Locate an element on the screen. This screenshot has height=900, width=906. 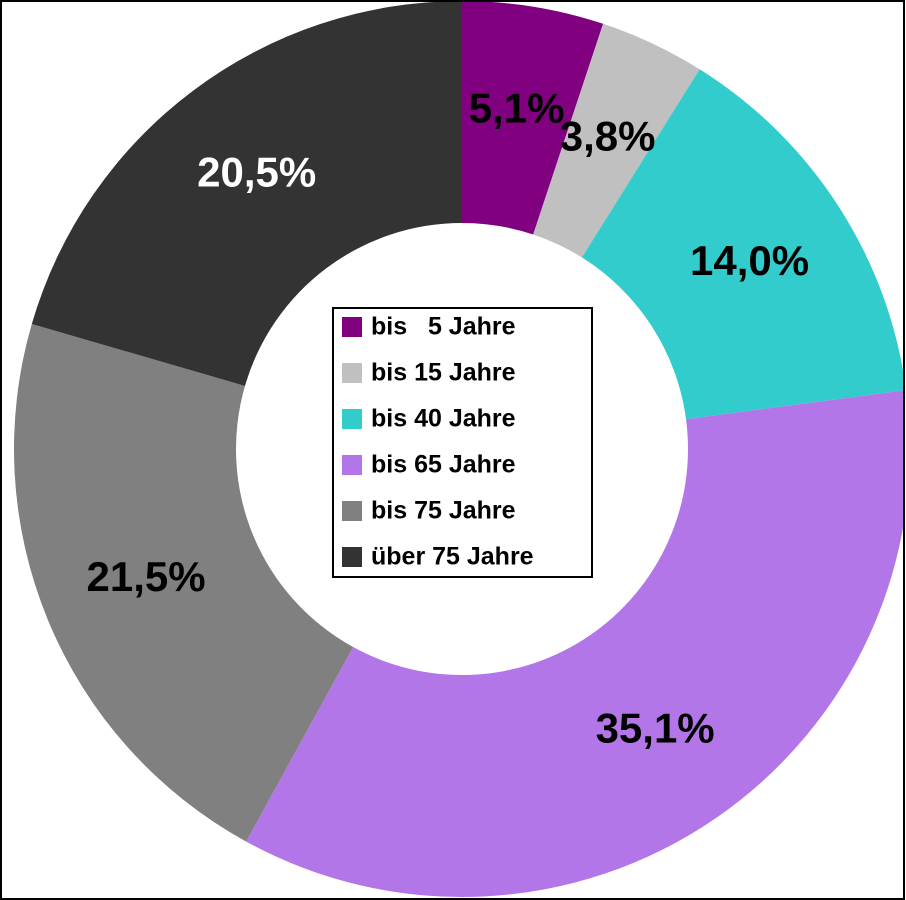
legend-box is located at coordinates (462, 442).